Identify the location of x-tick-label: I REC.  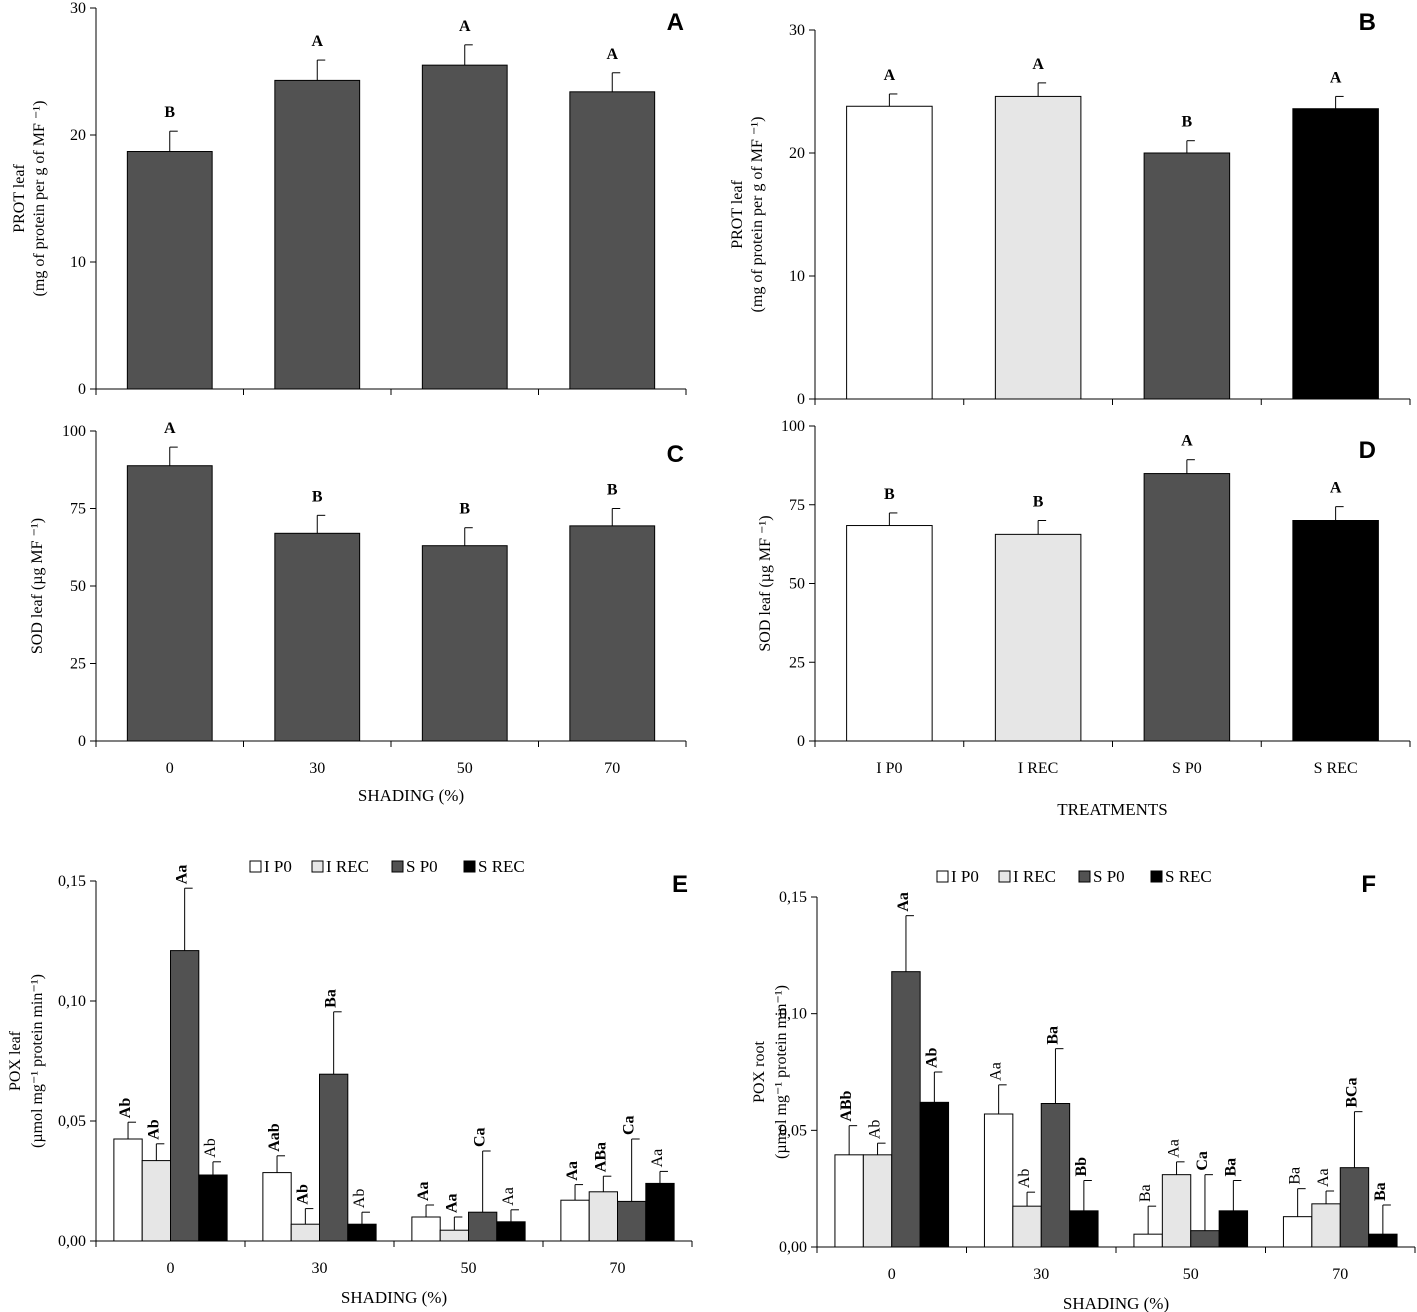
(1038, 768).